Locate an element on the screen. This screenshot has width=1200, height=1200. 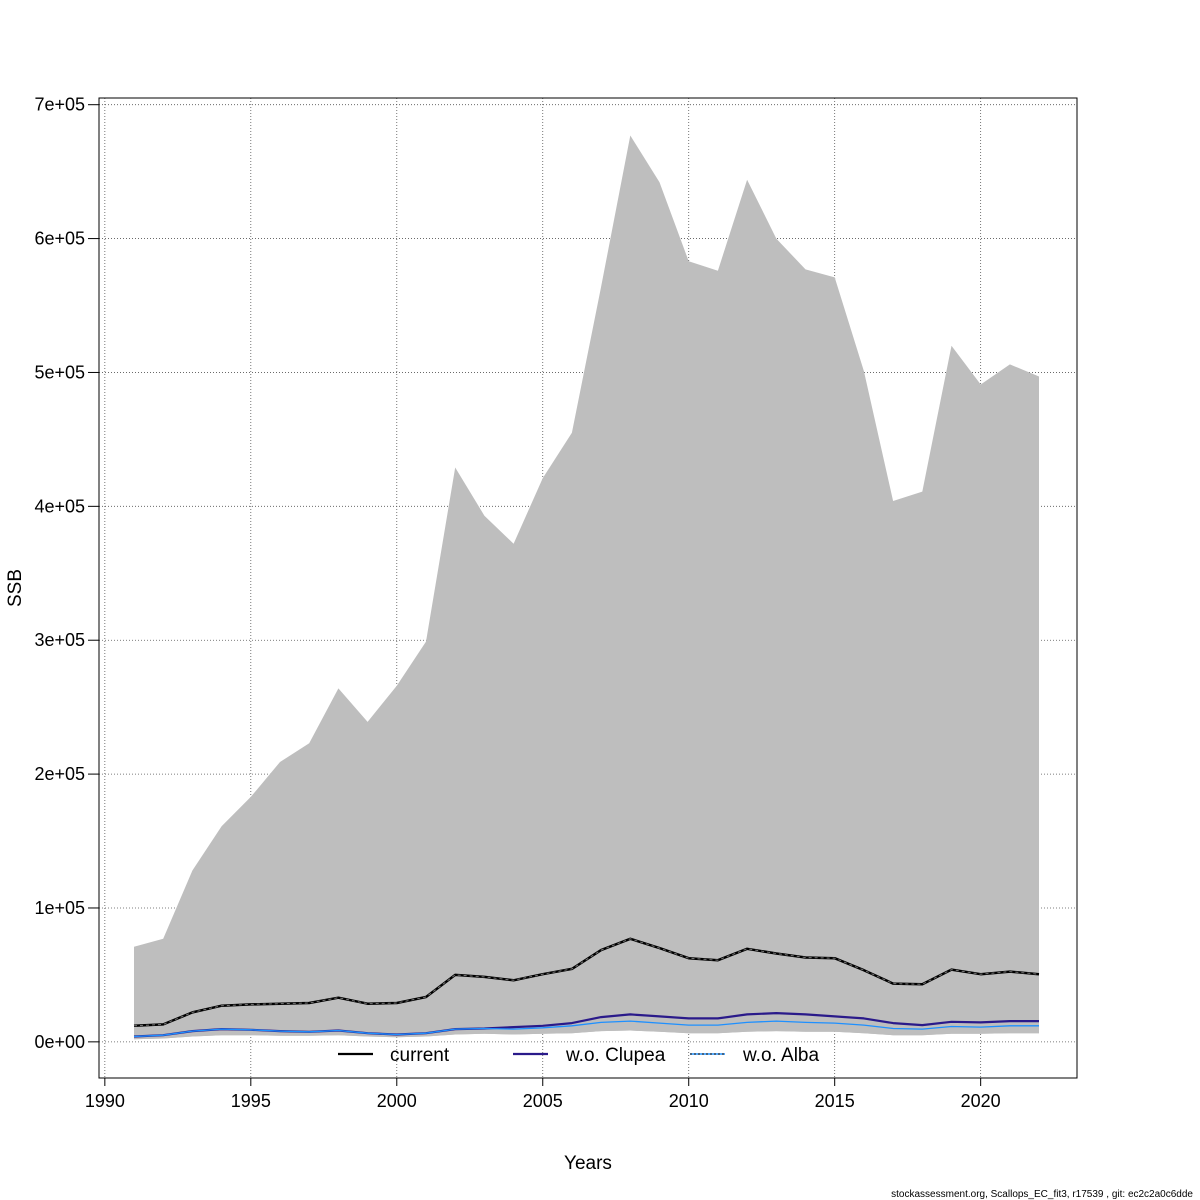
y-tick-label-0: 0e+00 is located at coordinates (59, 1042).